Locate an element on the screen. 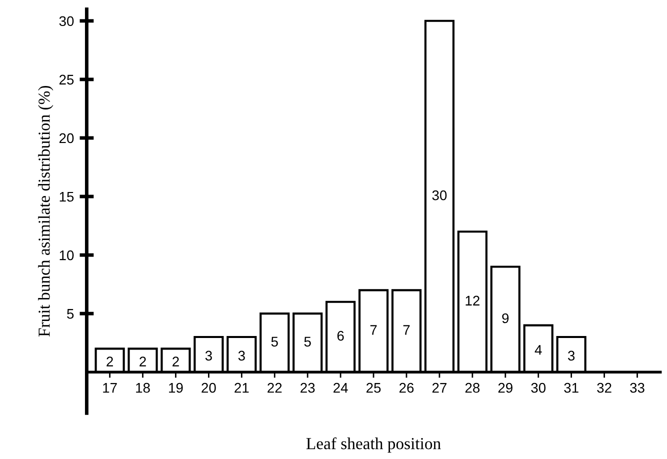  x-tick-label: 22 is located at coordinates (275, 387).